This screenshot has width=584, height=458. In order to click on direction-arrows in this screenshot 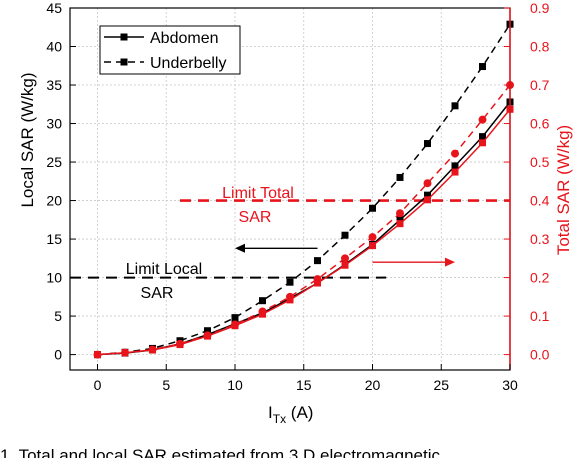, I will do `click(345, 255)`.